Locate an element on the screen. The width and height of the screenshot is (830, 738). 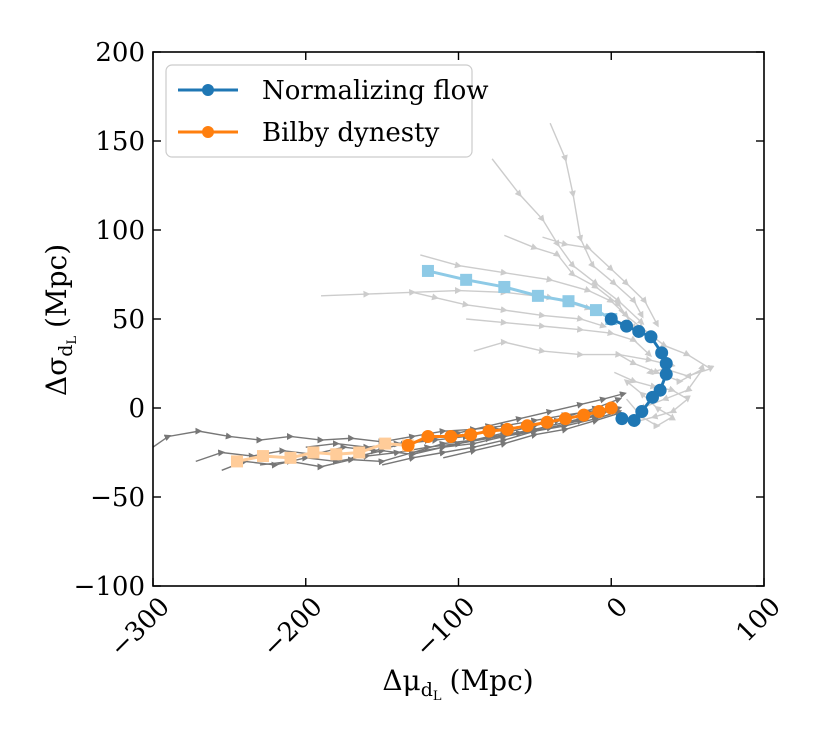
y-tick-label: 0 is located at coordinates (136, 409).